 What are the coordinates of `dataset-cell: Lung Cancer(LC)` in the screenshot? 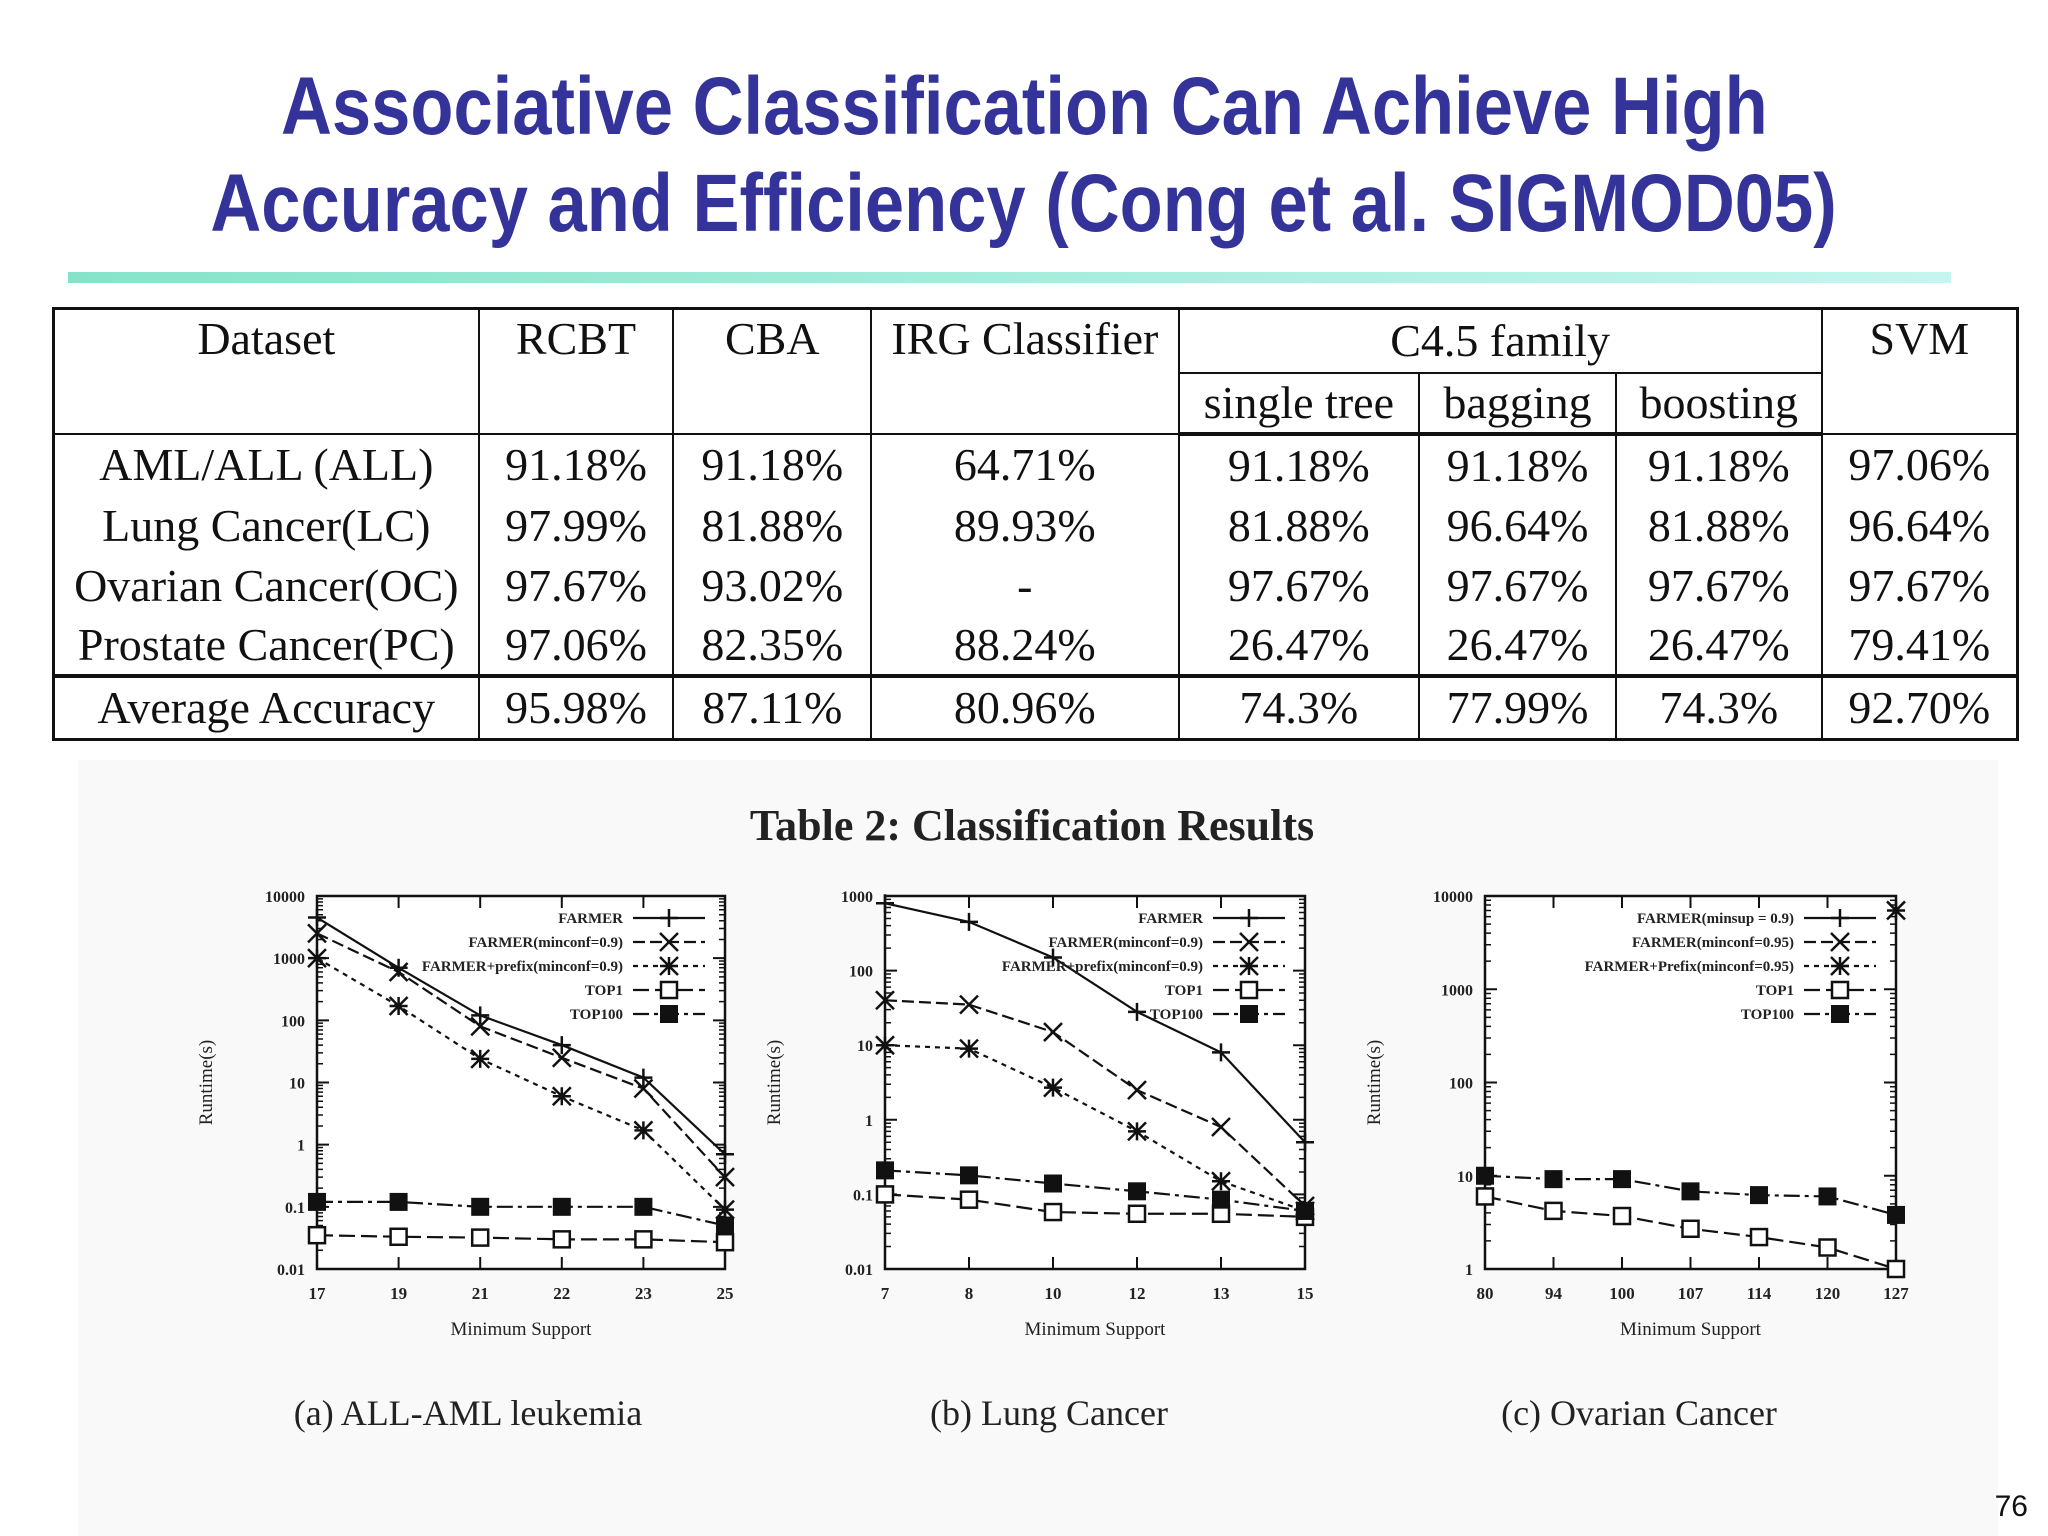 It's located at (266, 525).